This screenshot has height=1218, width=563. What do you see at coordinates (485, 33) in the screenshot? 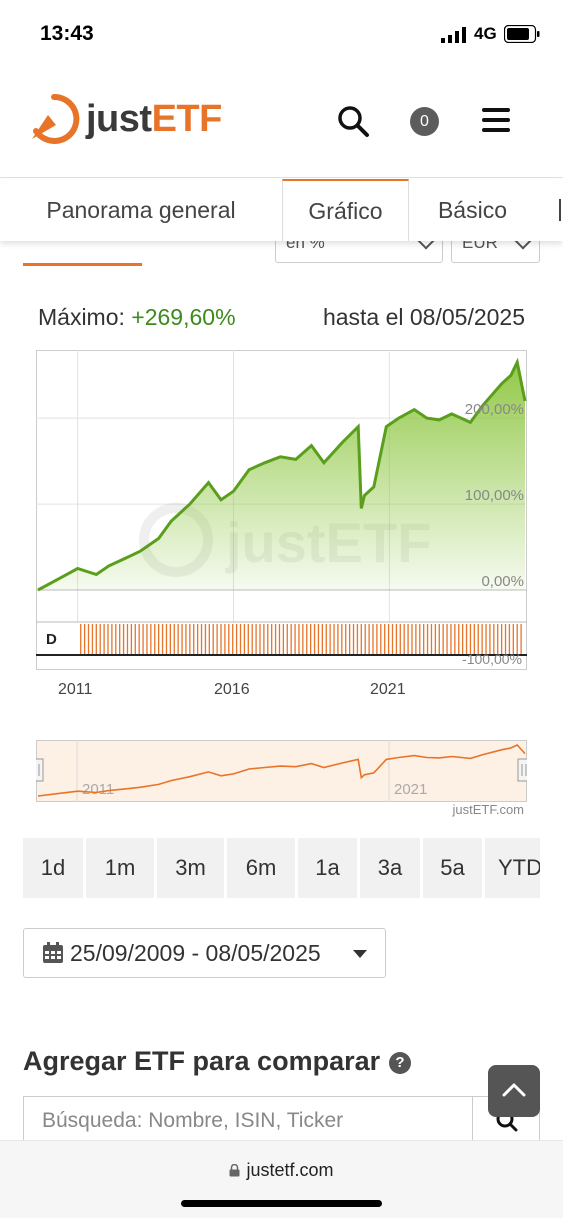
I see `network-type: 4G` at bounding box center [485, 33].